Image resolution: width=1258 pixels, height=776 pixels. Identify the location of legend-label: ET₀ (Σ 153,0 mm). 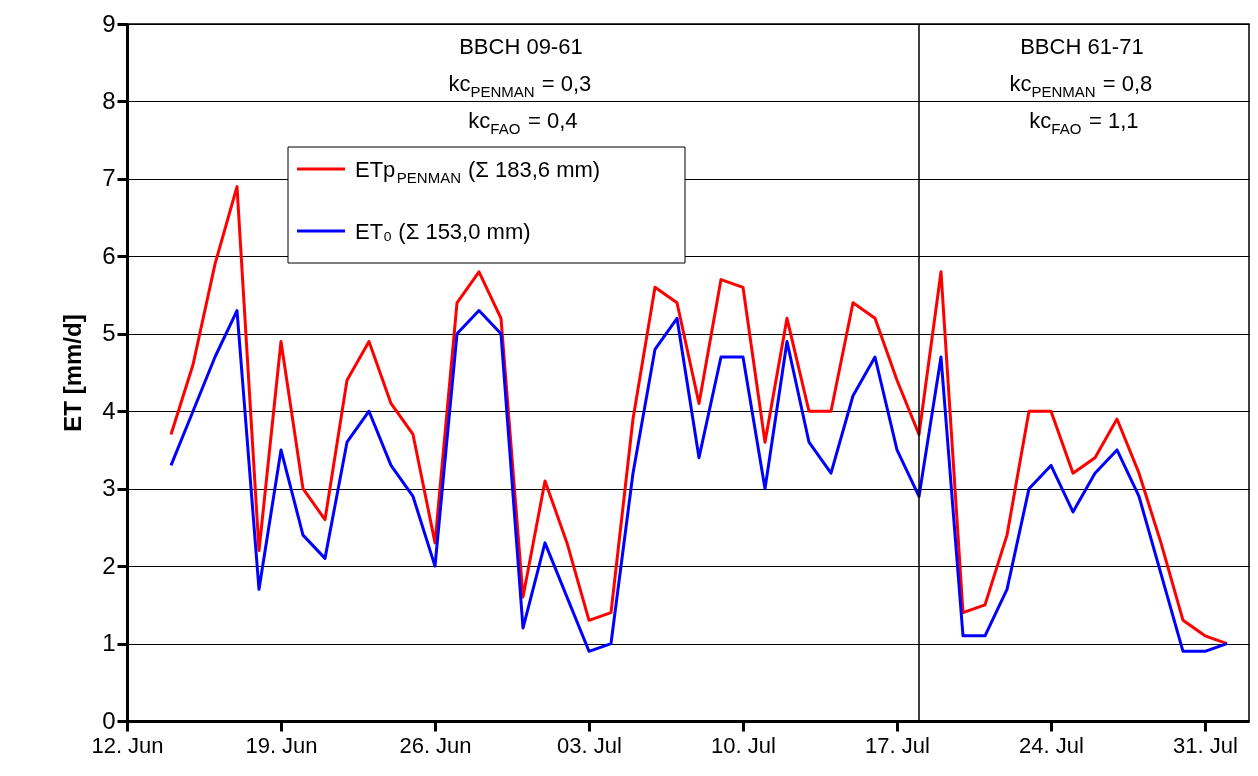
(443, 231).